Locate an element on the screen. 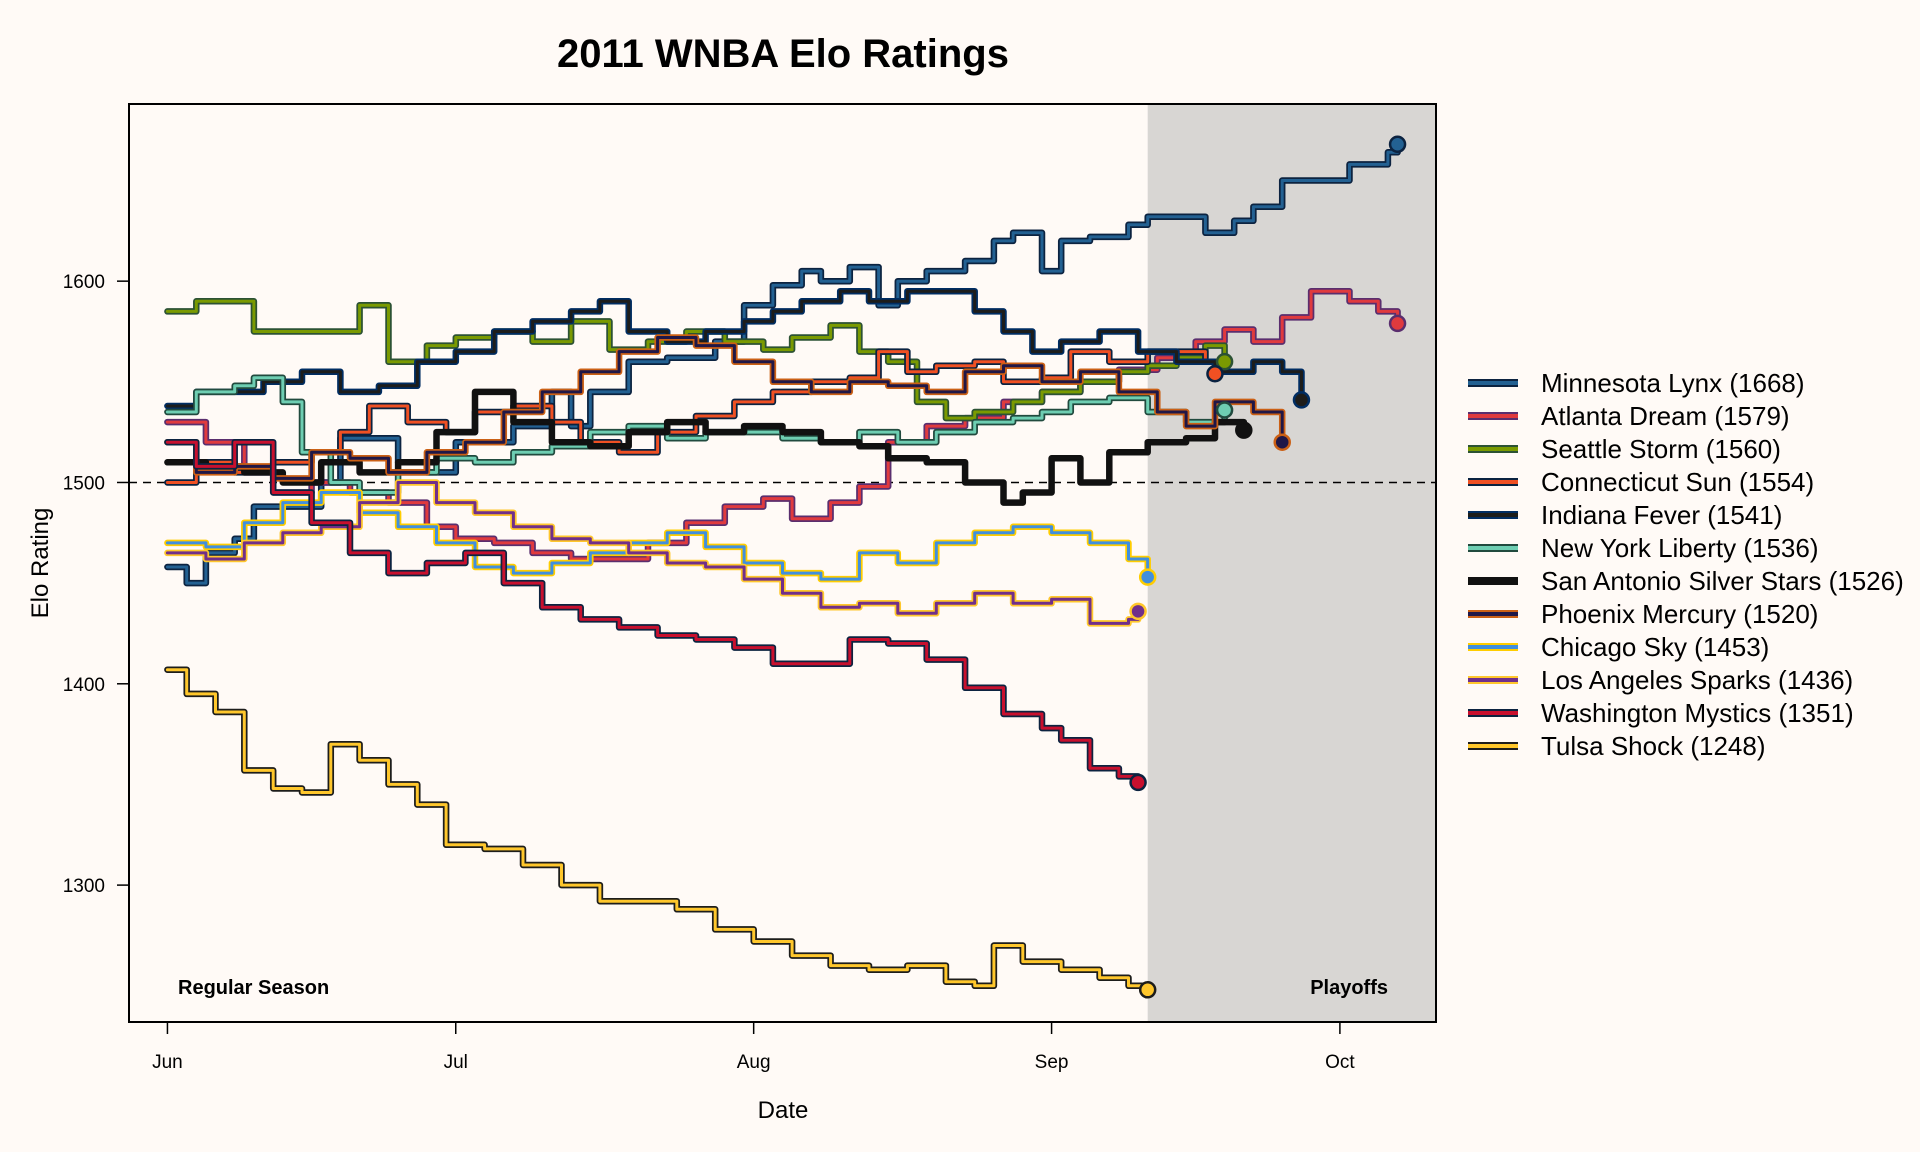  legend-entry-atlanta-dream: Atlanta Dream (1579) is located at coordinates (1629, 416).